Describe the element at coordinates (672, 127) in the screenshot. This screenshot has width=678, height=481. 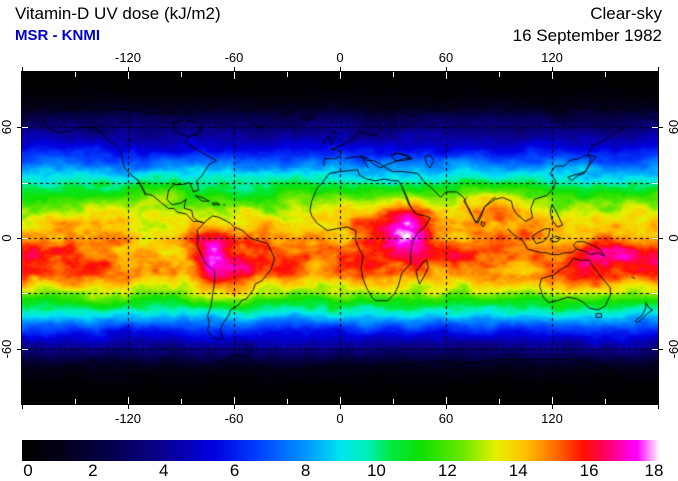
I see `lat-tick-label-right: 60` at that location.